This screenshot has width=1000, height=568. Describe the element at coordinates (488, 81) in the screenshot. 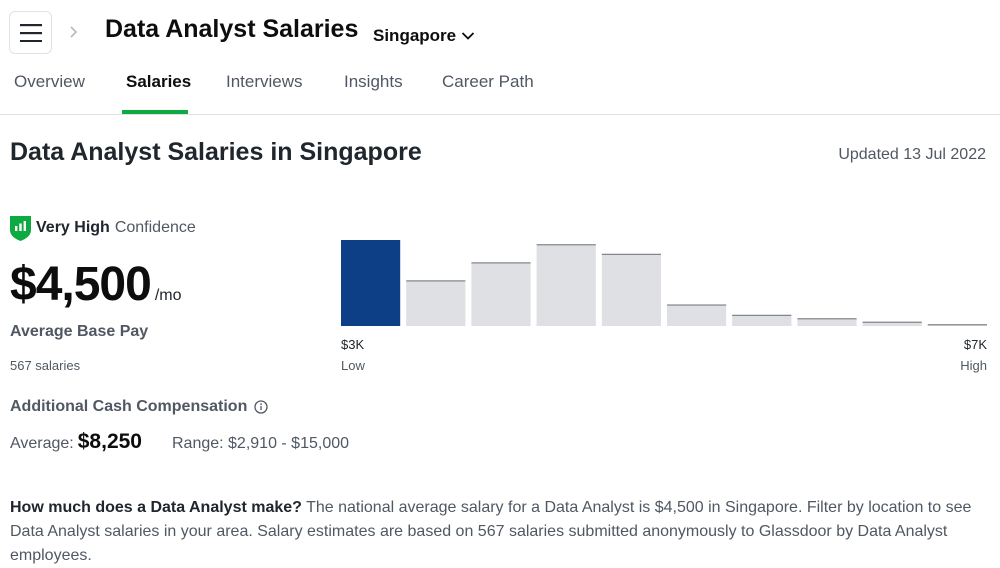

I see `tab-career-path: Career Path` at that location.